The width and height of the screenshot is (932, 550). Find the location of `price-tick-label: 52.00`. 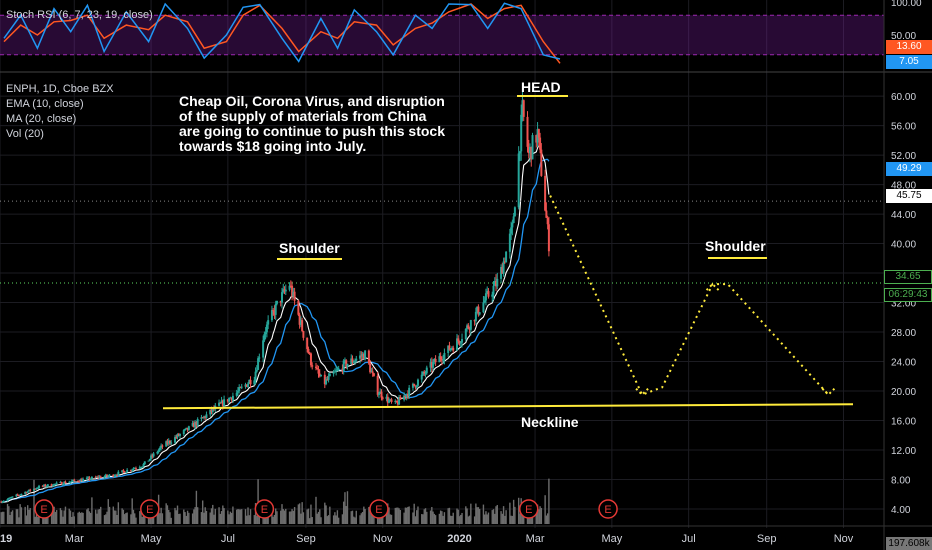

price-tick-label: 52.00 is located at coordinates (903, 156).